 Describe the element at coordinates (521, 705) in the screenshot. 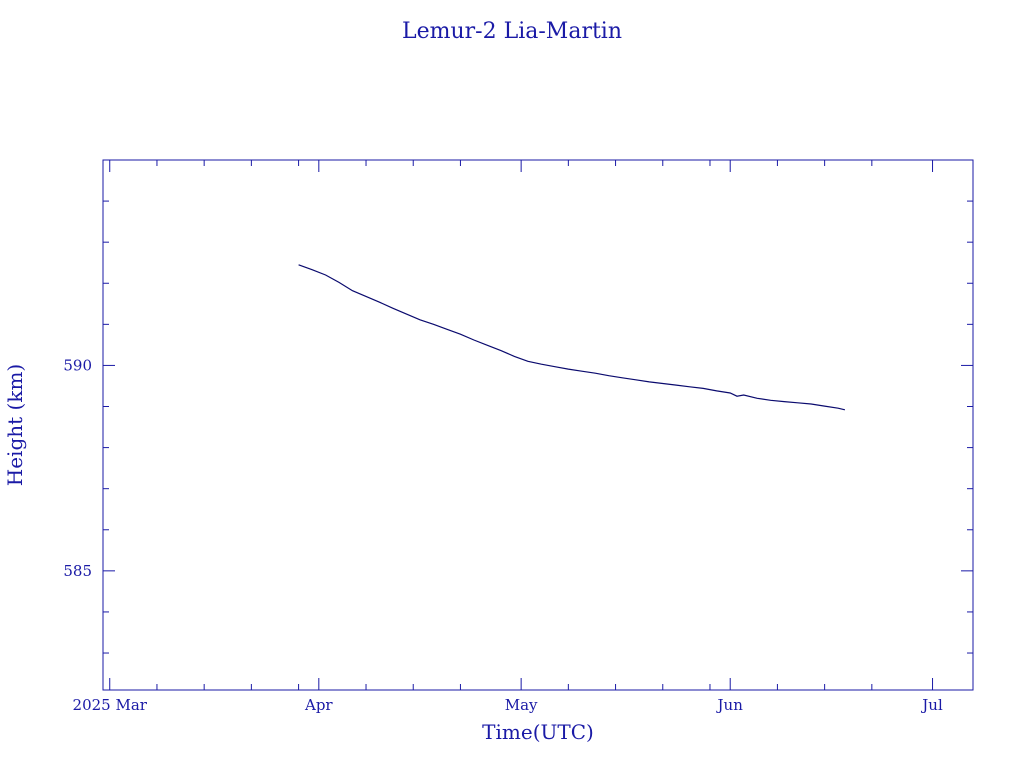

I see `x-tick-label: May` at that location.